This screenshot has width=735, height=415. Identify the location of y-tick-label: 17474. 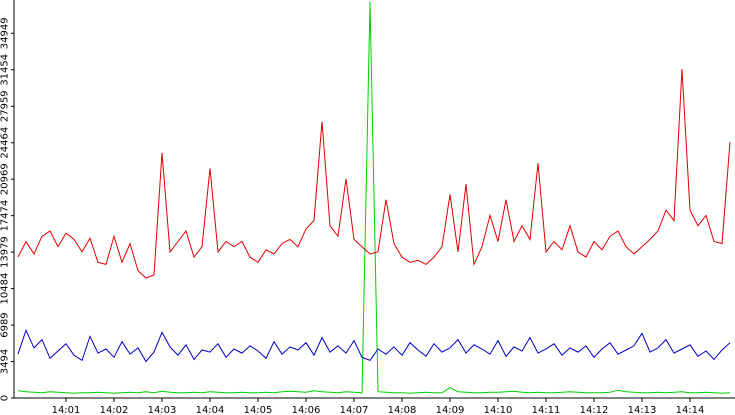
(5, 216).